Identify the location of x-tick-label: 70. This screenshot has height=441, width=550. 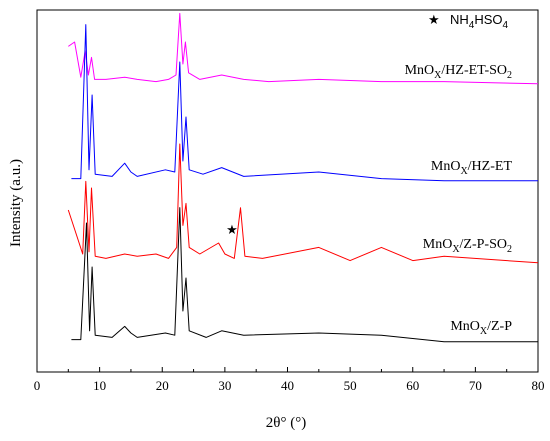
(475, 385).